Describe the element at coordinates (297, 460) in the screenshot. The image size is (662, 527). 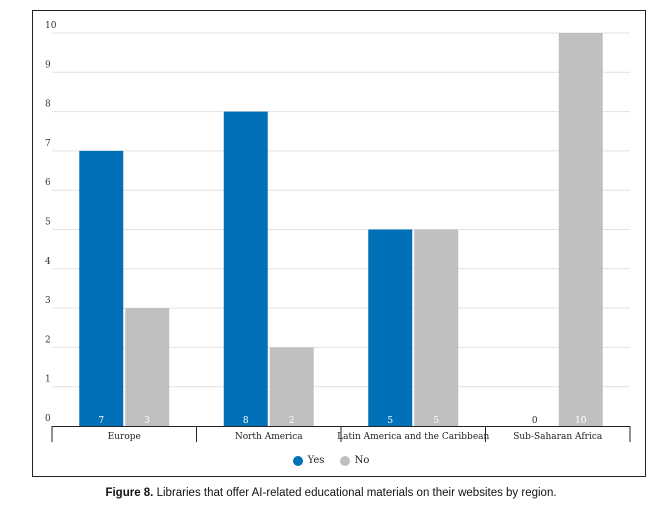
I see `legend-dot-yes-icon` at that location.